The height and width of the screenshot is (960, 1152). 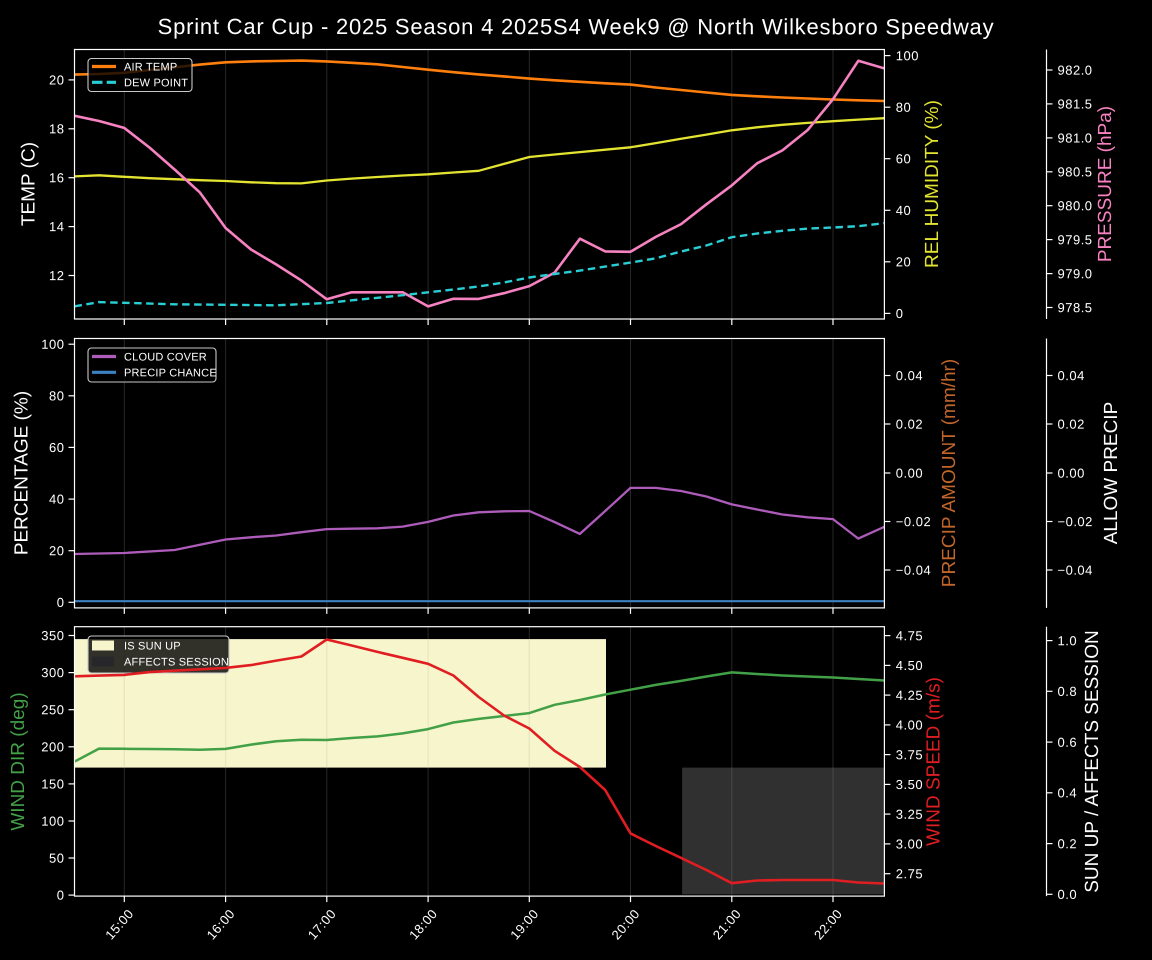 I want to click on svg-text: ALLOW PRECIP, so click(x=1111, y=473).